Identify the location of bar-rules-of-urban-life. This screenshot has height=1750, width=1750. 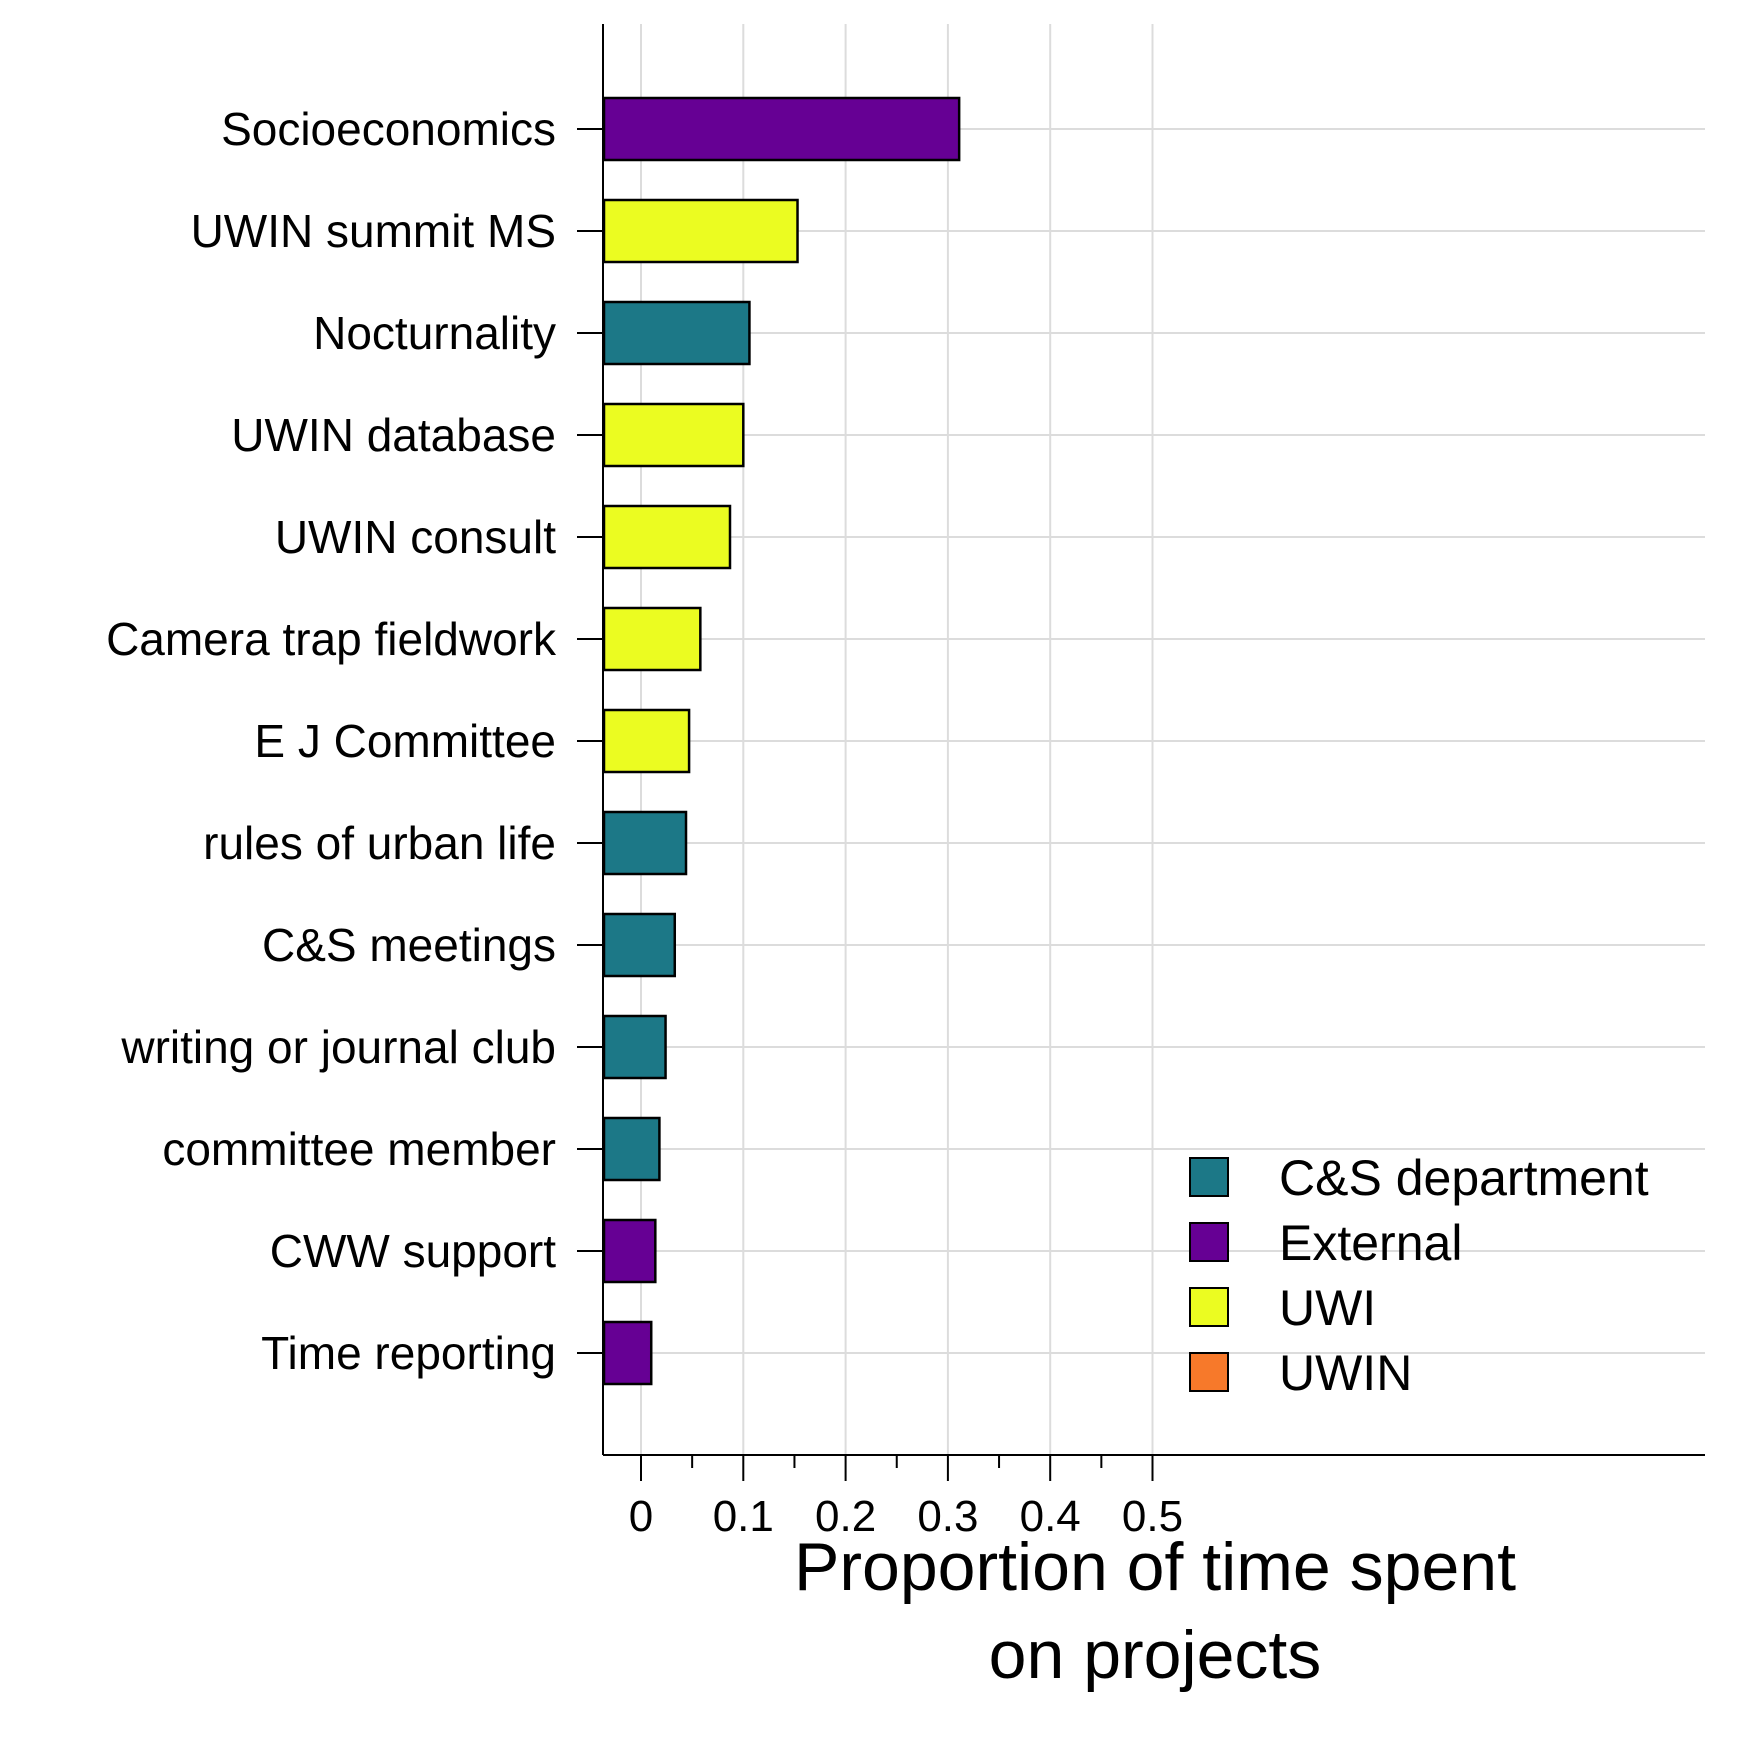
(645, 843).